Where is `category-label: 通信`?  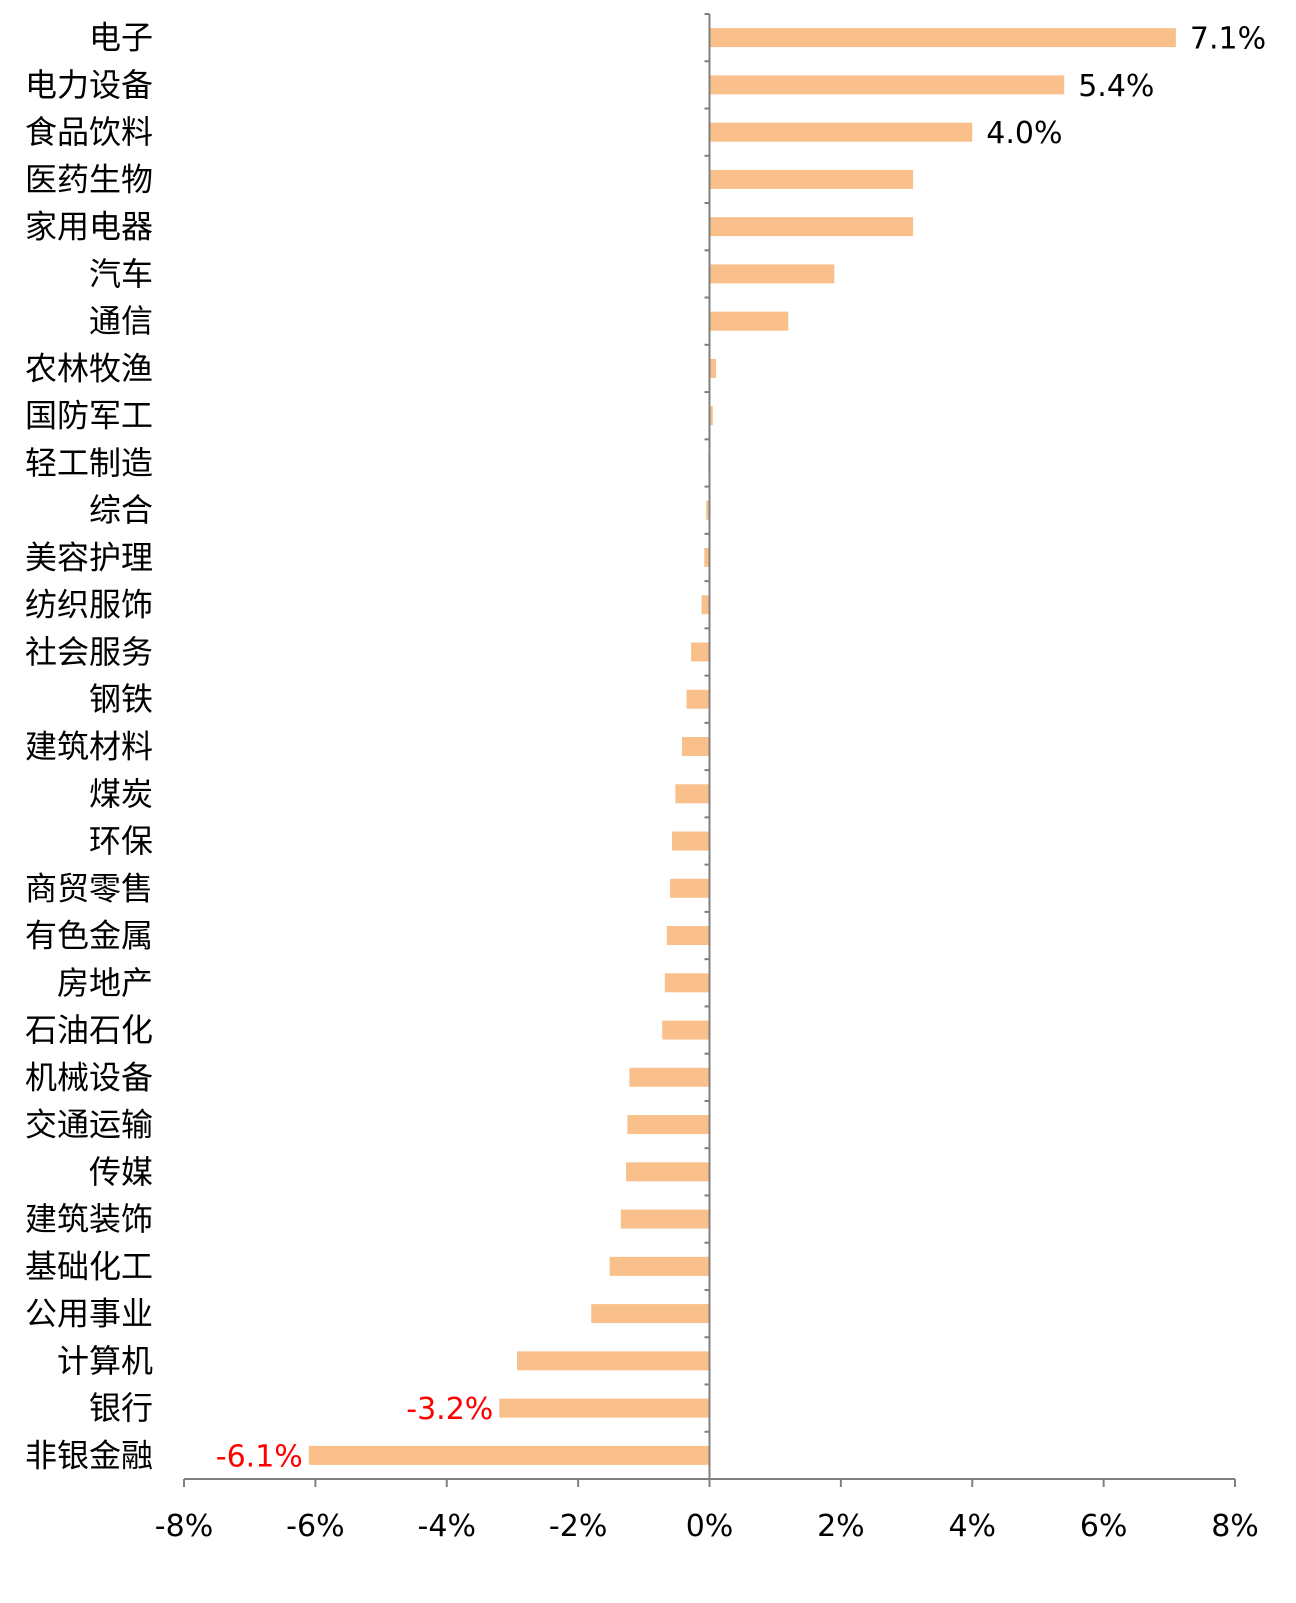 category-label: 通信 is located at coordinates (121, 321).